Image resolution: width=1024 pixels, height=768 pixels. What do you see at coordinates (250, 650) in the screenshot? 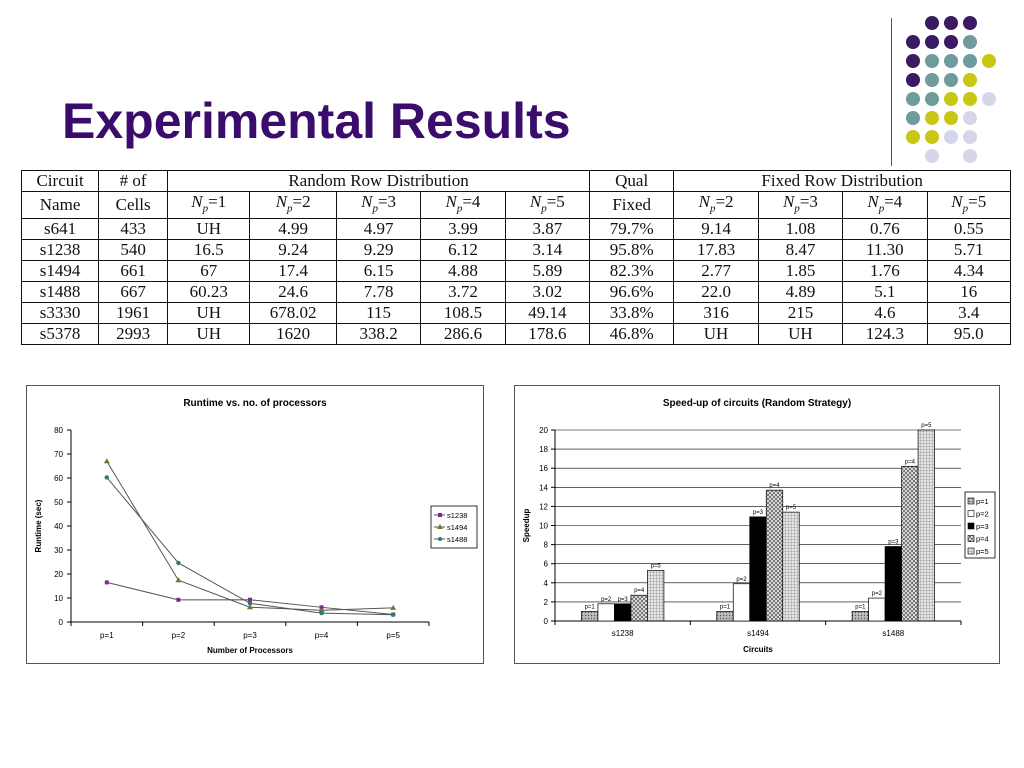
I see `x-axis-label: Number of Processors` at bounding box center [250, 650].